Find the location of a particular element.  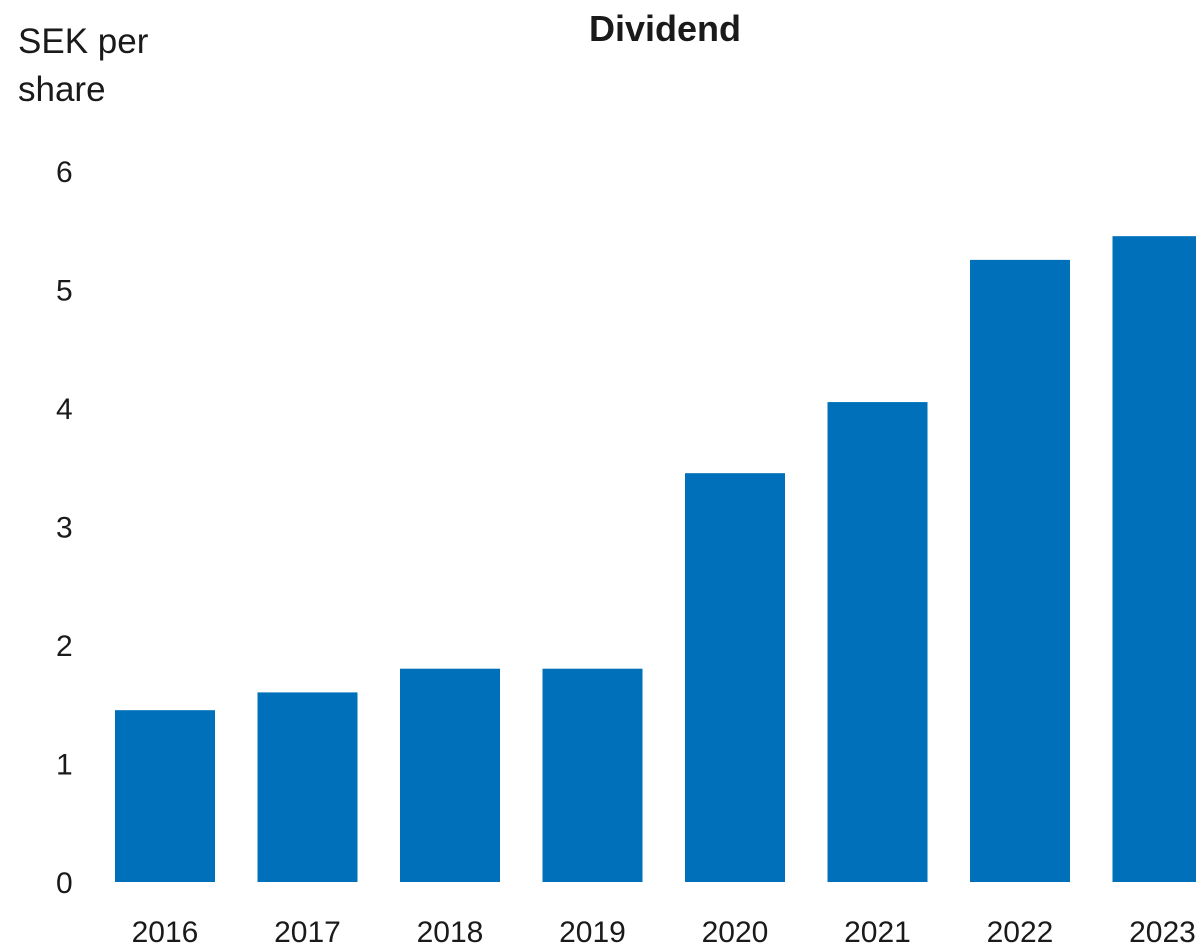

x-tick-label-2020: 2020 is located at coordinates (735, 930).